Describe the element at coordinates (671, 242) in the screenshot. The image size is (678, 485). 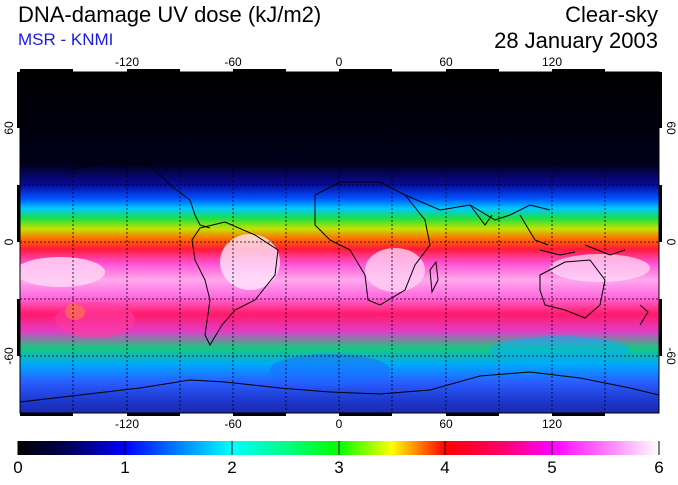
I see `lat-label-right-2: 0` at that location.